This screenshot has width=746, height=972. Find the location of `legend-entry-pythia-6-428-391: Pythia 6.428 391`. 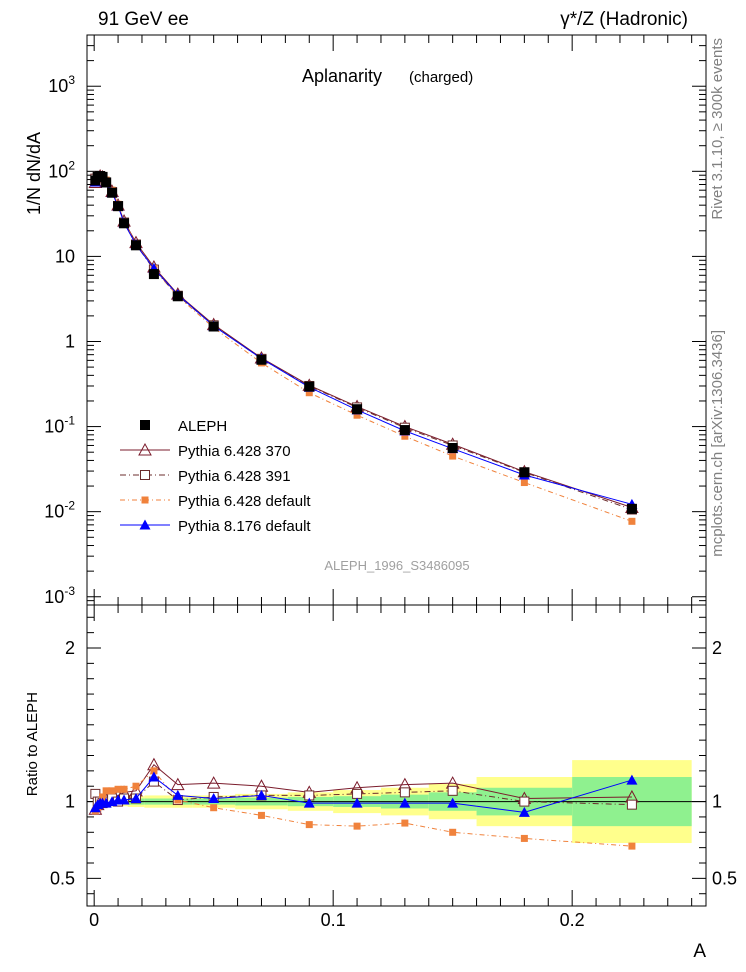

legend-entry-pythia-6-428-391: Pythia 6.428 391 is located at coordinates (205, 476).